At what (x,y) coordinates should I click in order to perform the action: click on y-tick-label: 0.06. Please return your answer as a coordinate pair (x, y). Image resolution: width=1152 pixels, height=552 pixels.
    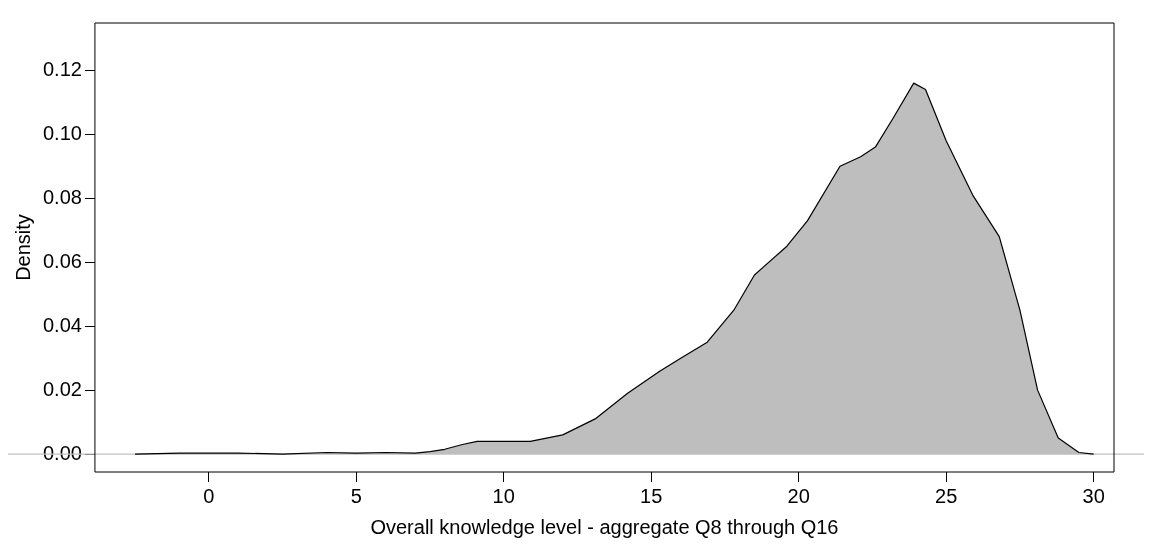
    Looking at the image, I should click on (62, 260).